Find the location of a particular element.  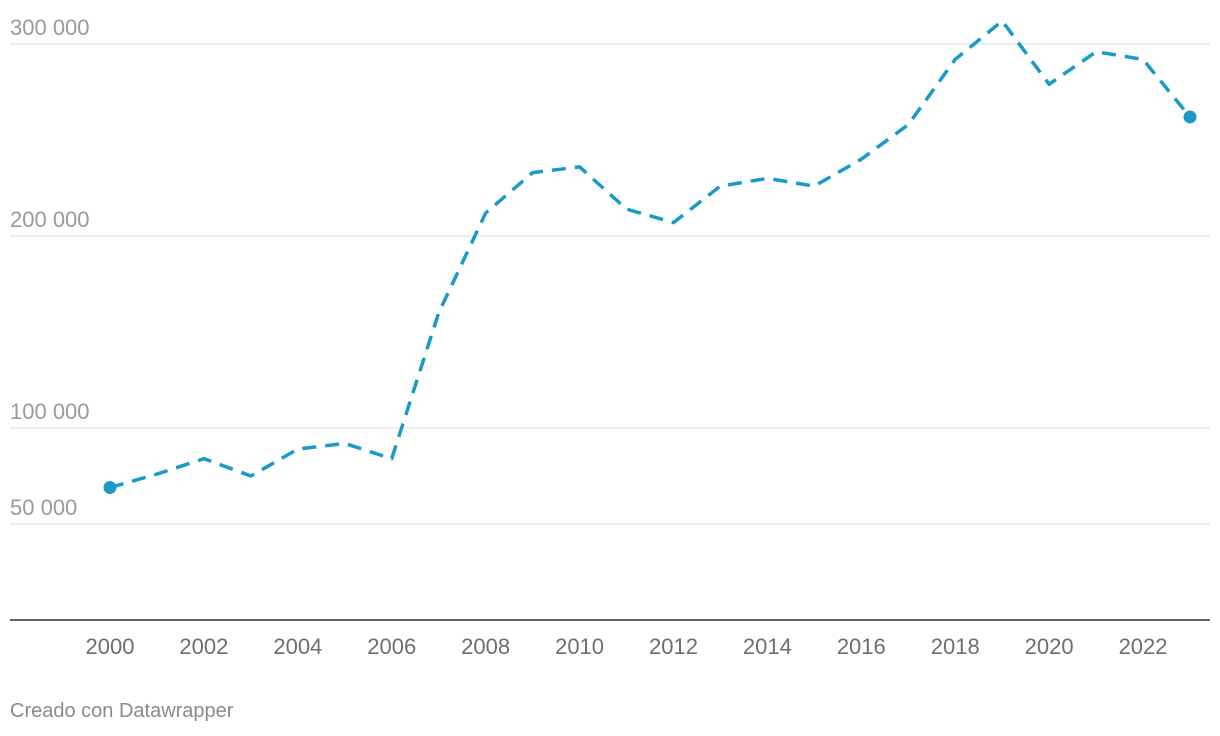

x-tick-label: 2008 is located at coordinates (485, 646).